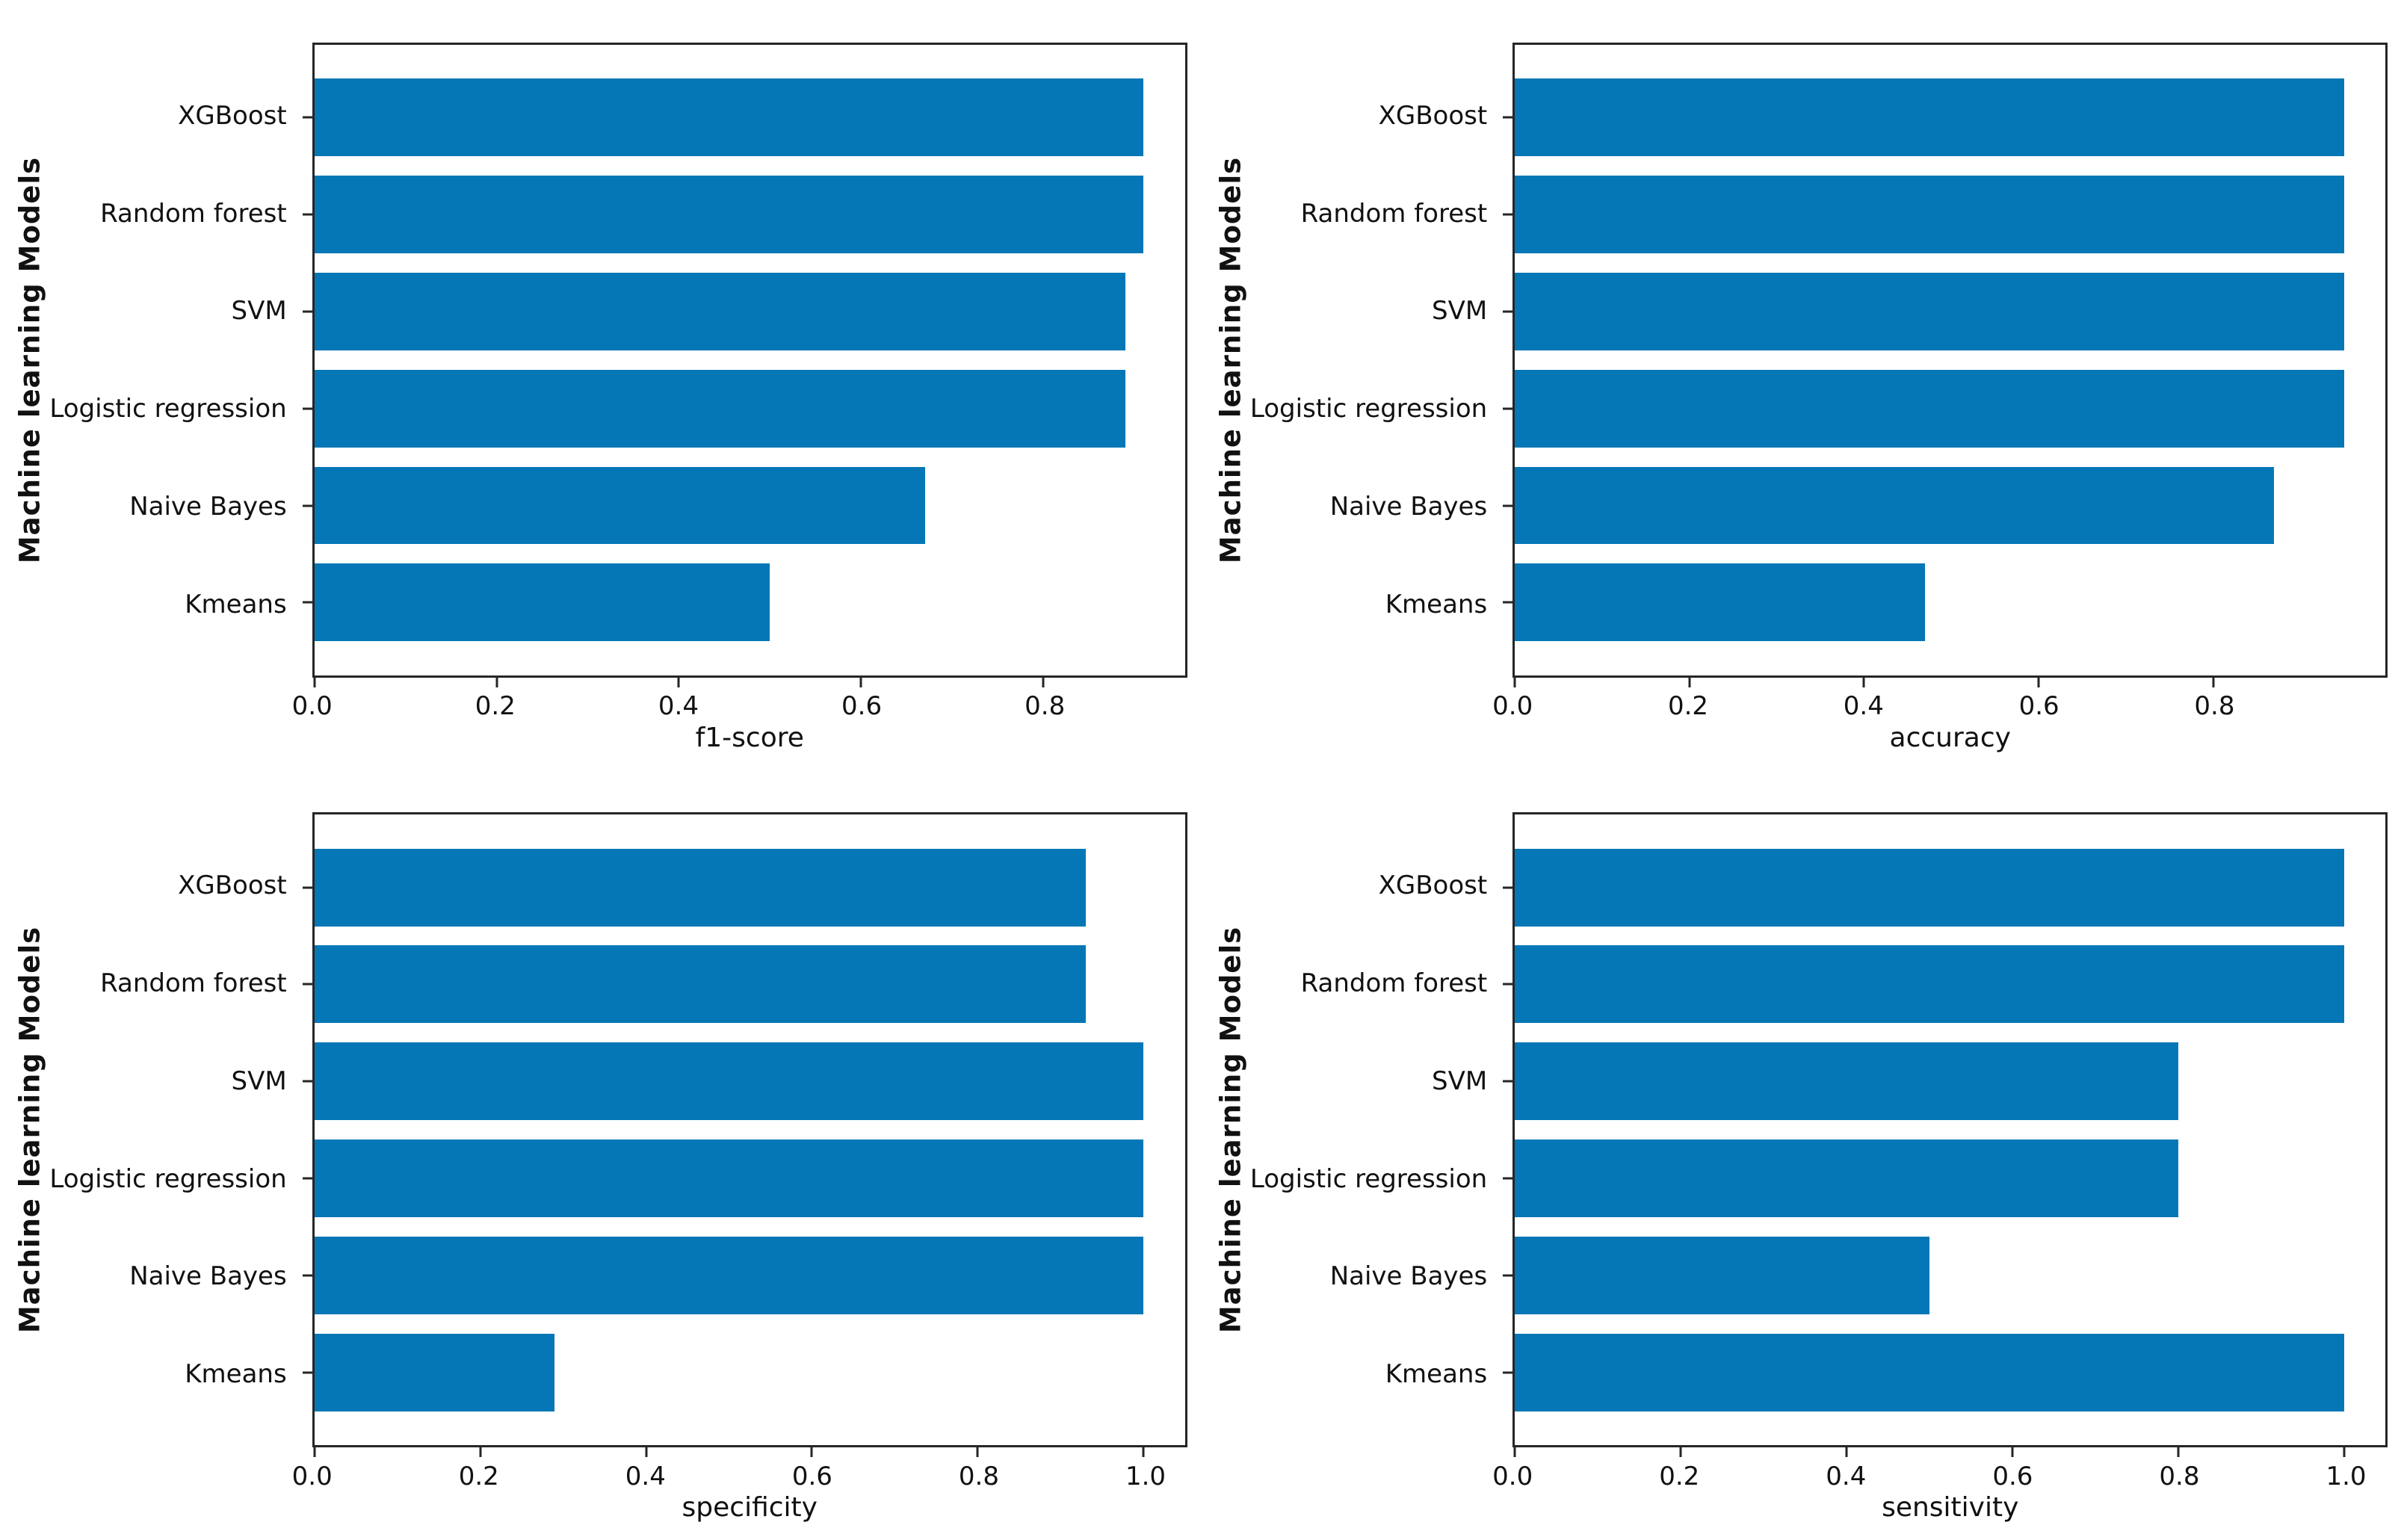  Describe the element at coordinates (1951, 1508) in the screenshot. I see `x-axis-title: sensitivity` at that location.